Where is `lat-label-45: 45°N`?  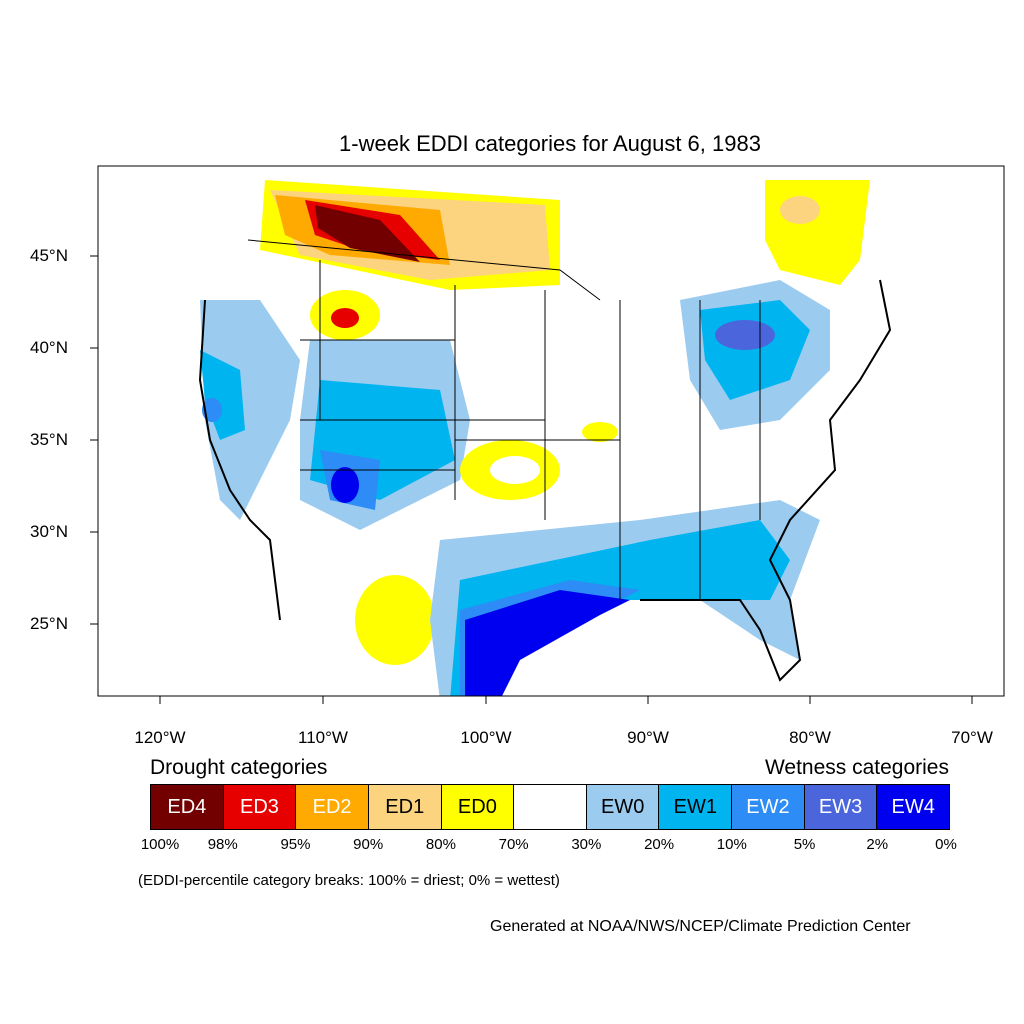
lat-label-45: 45°N is located at coordinates (49, 255).